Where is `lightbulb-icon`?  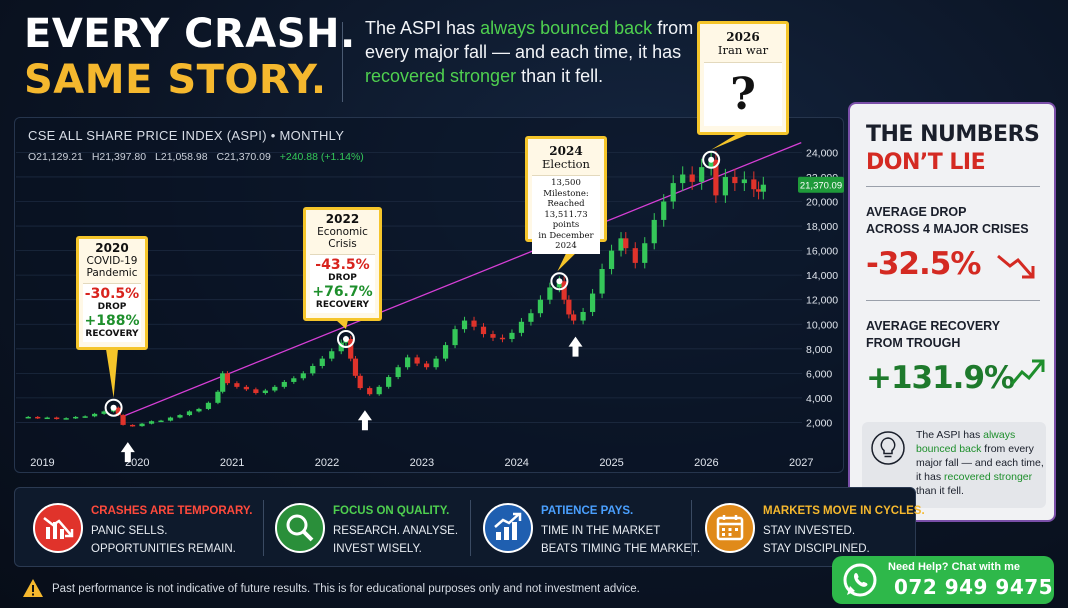
lightbulb-icon is located at coordinates (888, 448).